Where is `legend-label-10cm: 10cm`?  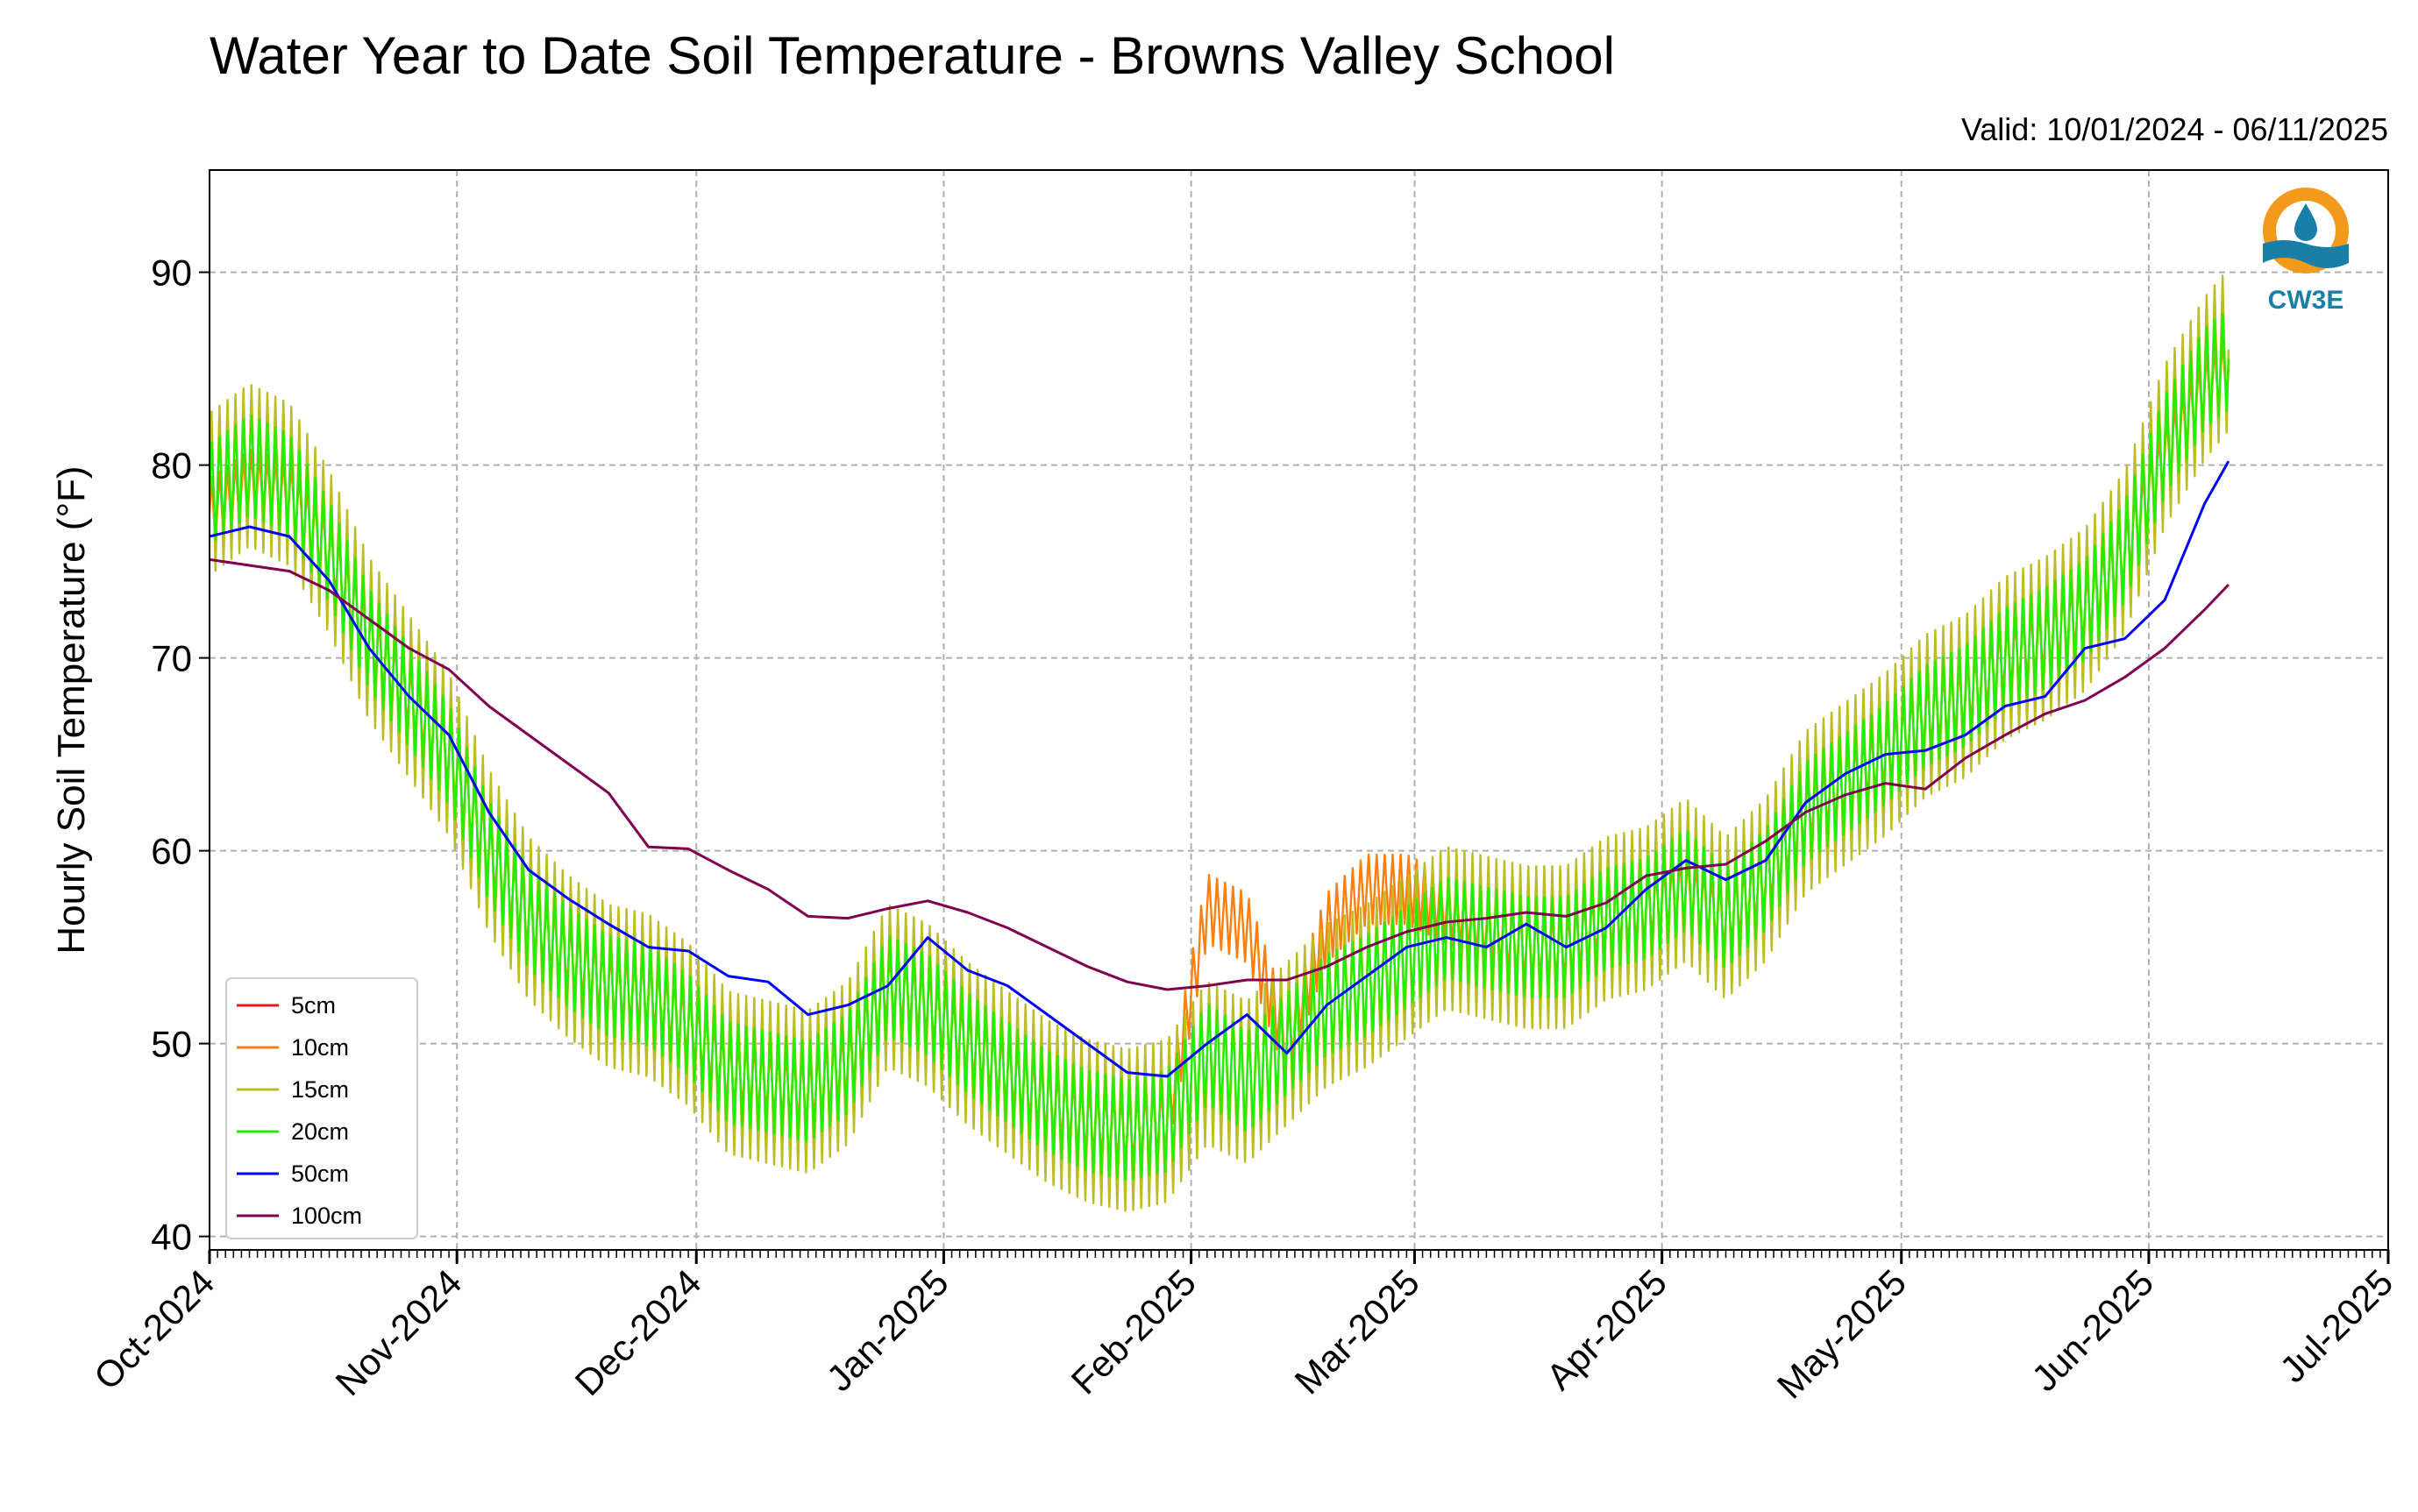 legend-label-10cm: 10cm is located at coordinates (320, 1047).